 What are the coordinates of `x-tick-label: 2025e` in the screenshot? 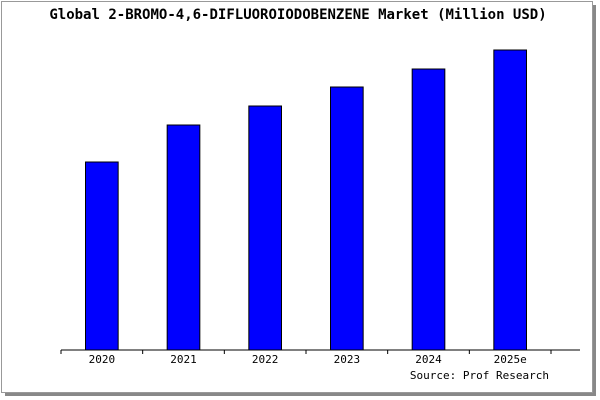 It's located at (510, 359).